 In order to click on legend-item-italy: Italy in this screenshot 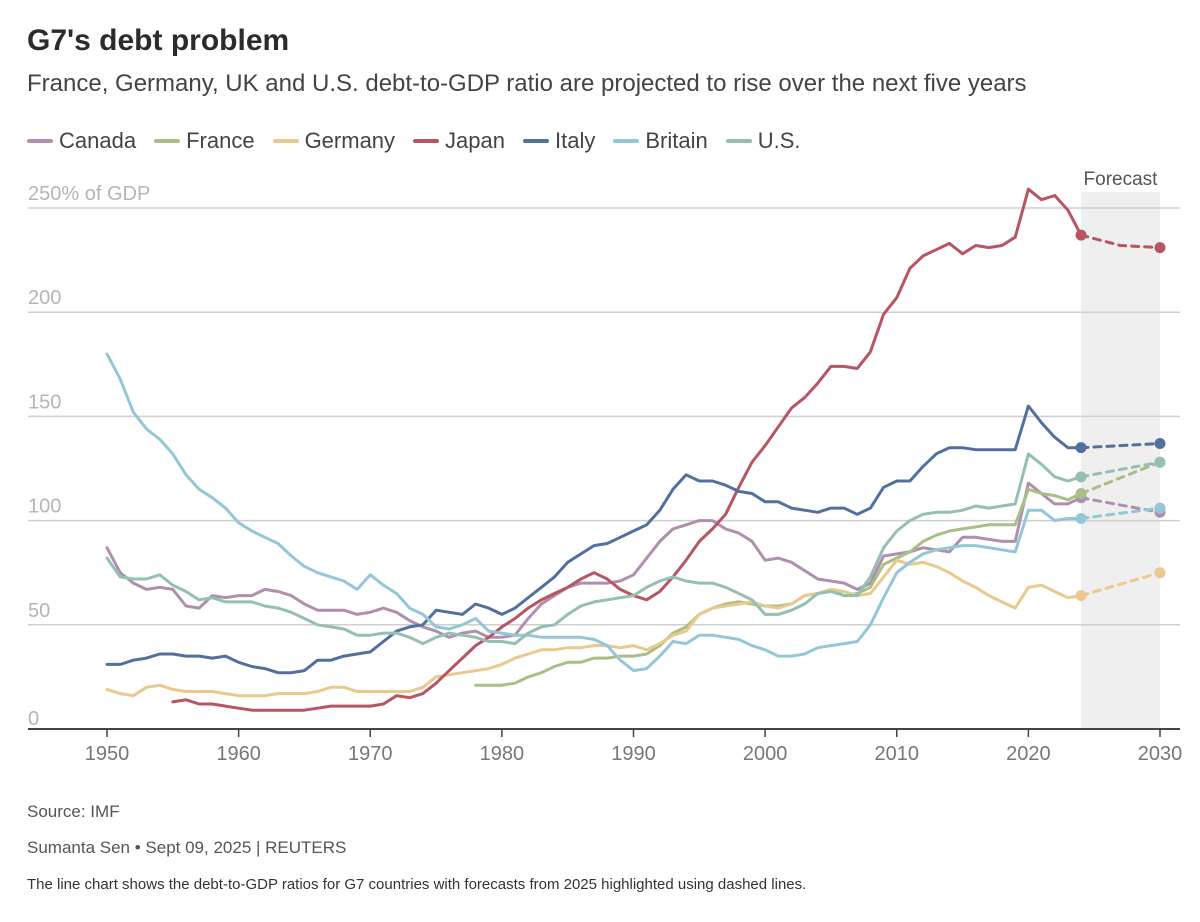, I will do `click(559, 141)`.